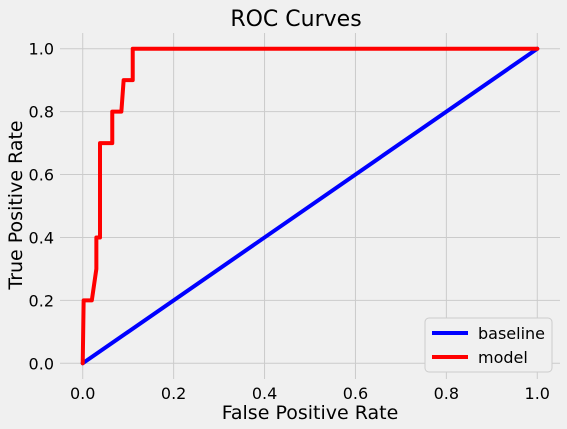 This screenshot has height=429, width=567. Describe the element at coordinates (41, 363) in the screenshot. I see `y-tick-label: 0.0` at that location.